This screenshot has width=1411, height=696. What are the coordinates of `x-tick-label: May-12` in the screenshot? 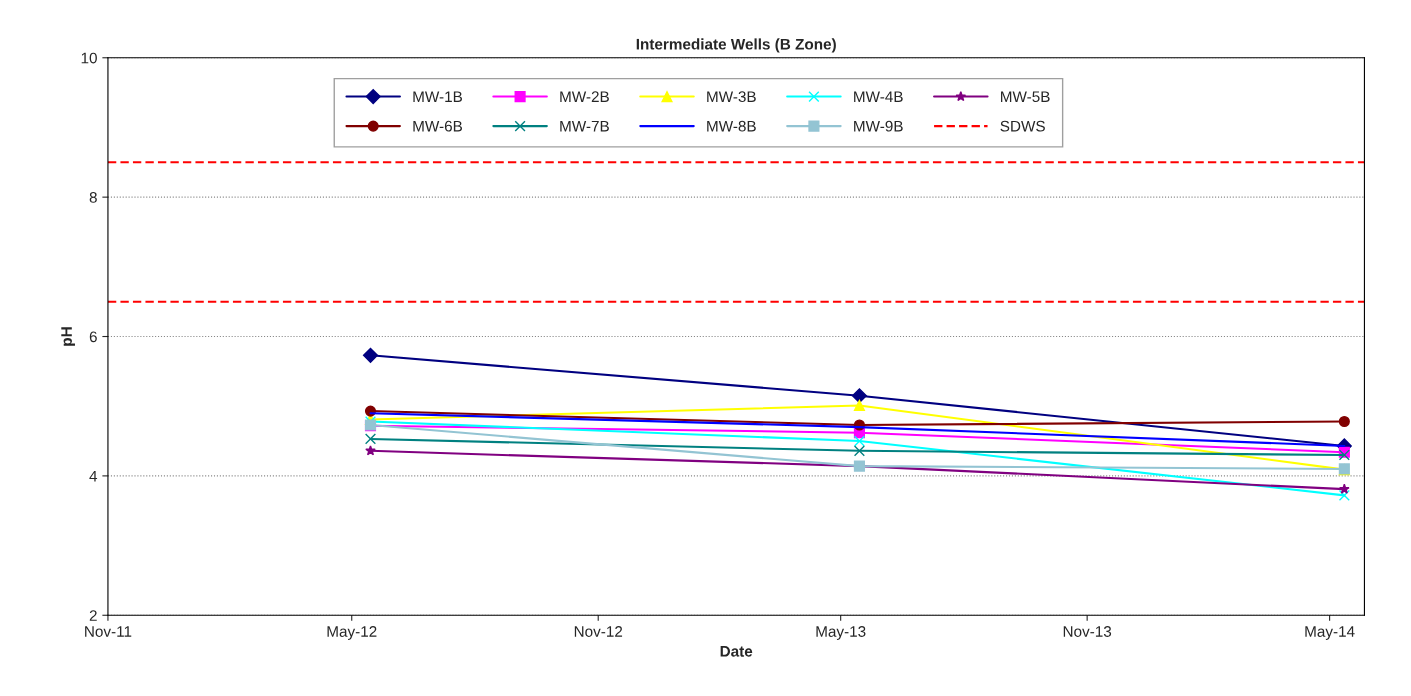 It's located at (352, 633).